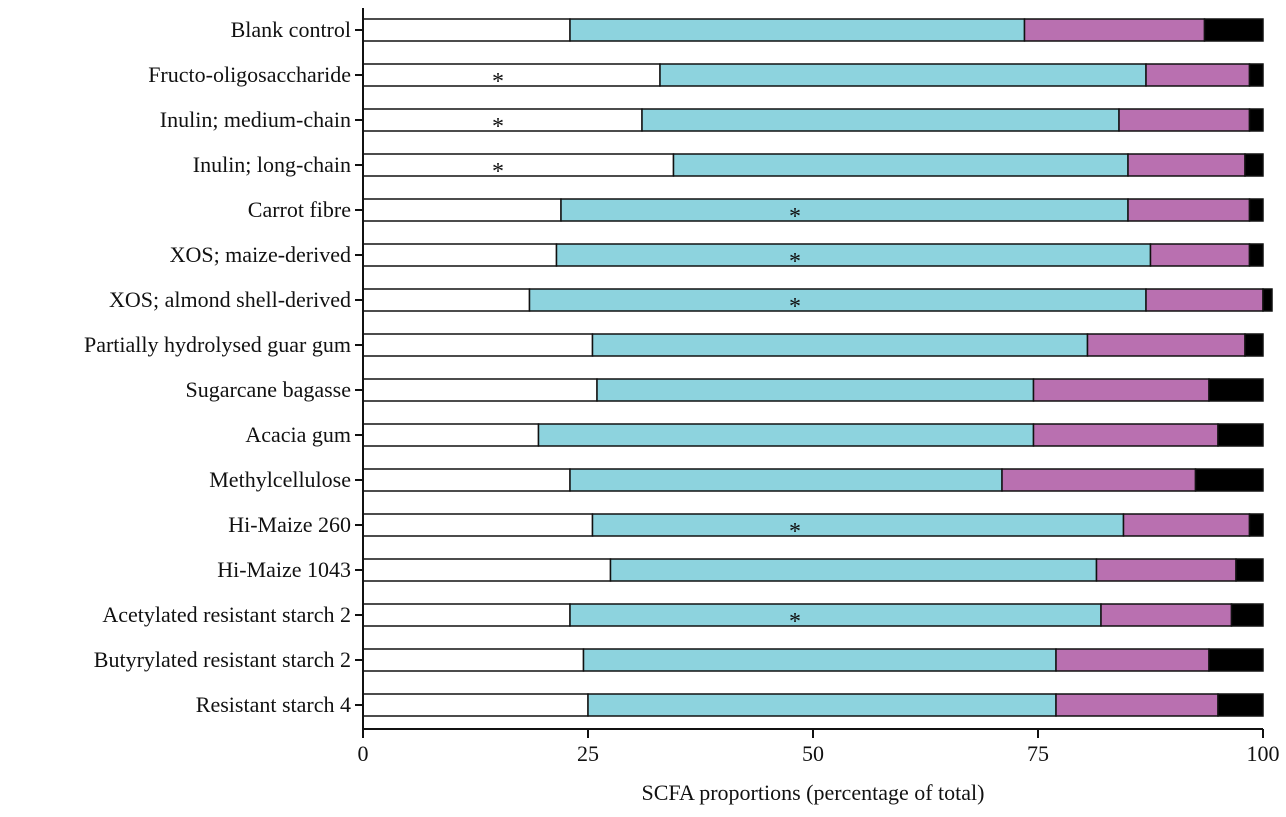  I want to click on significance-star-inulin-medium-chain: *, so click(498, 127).